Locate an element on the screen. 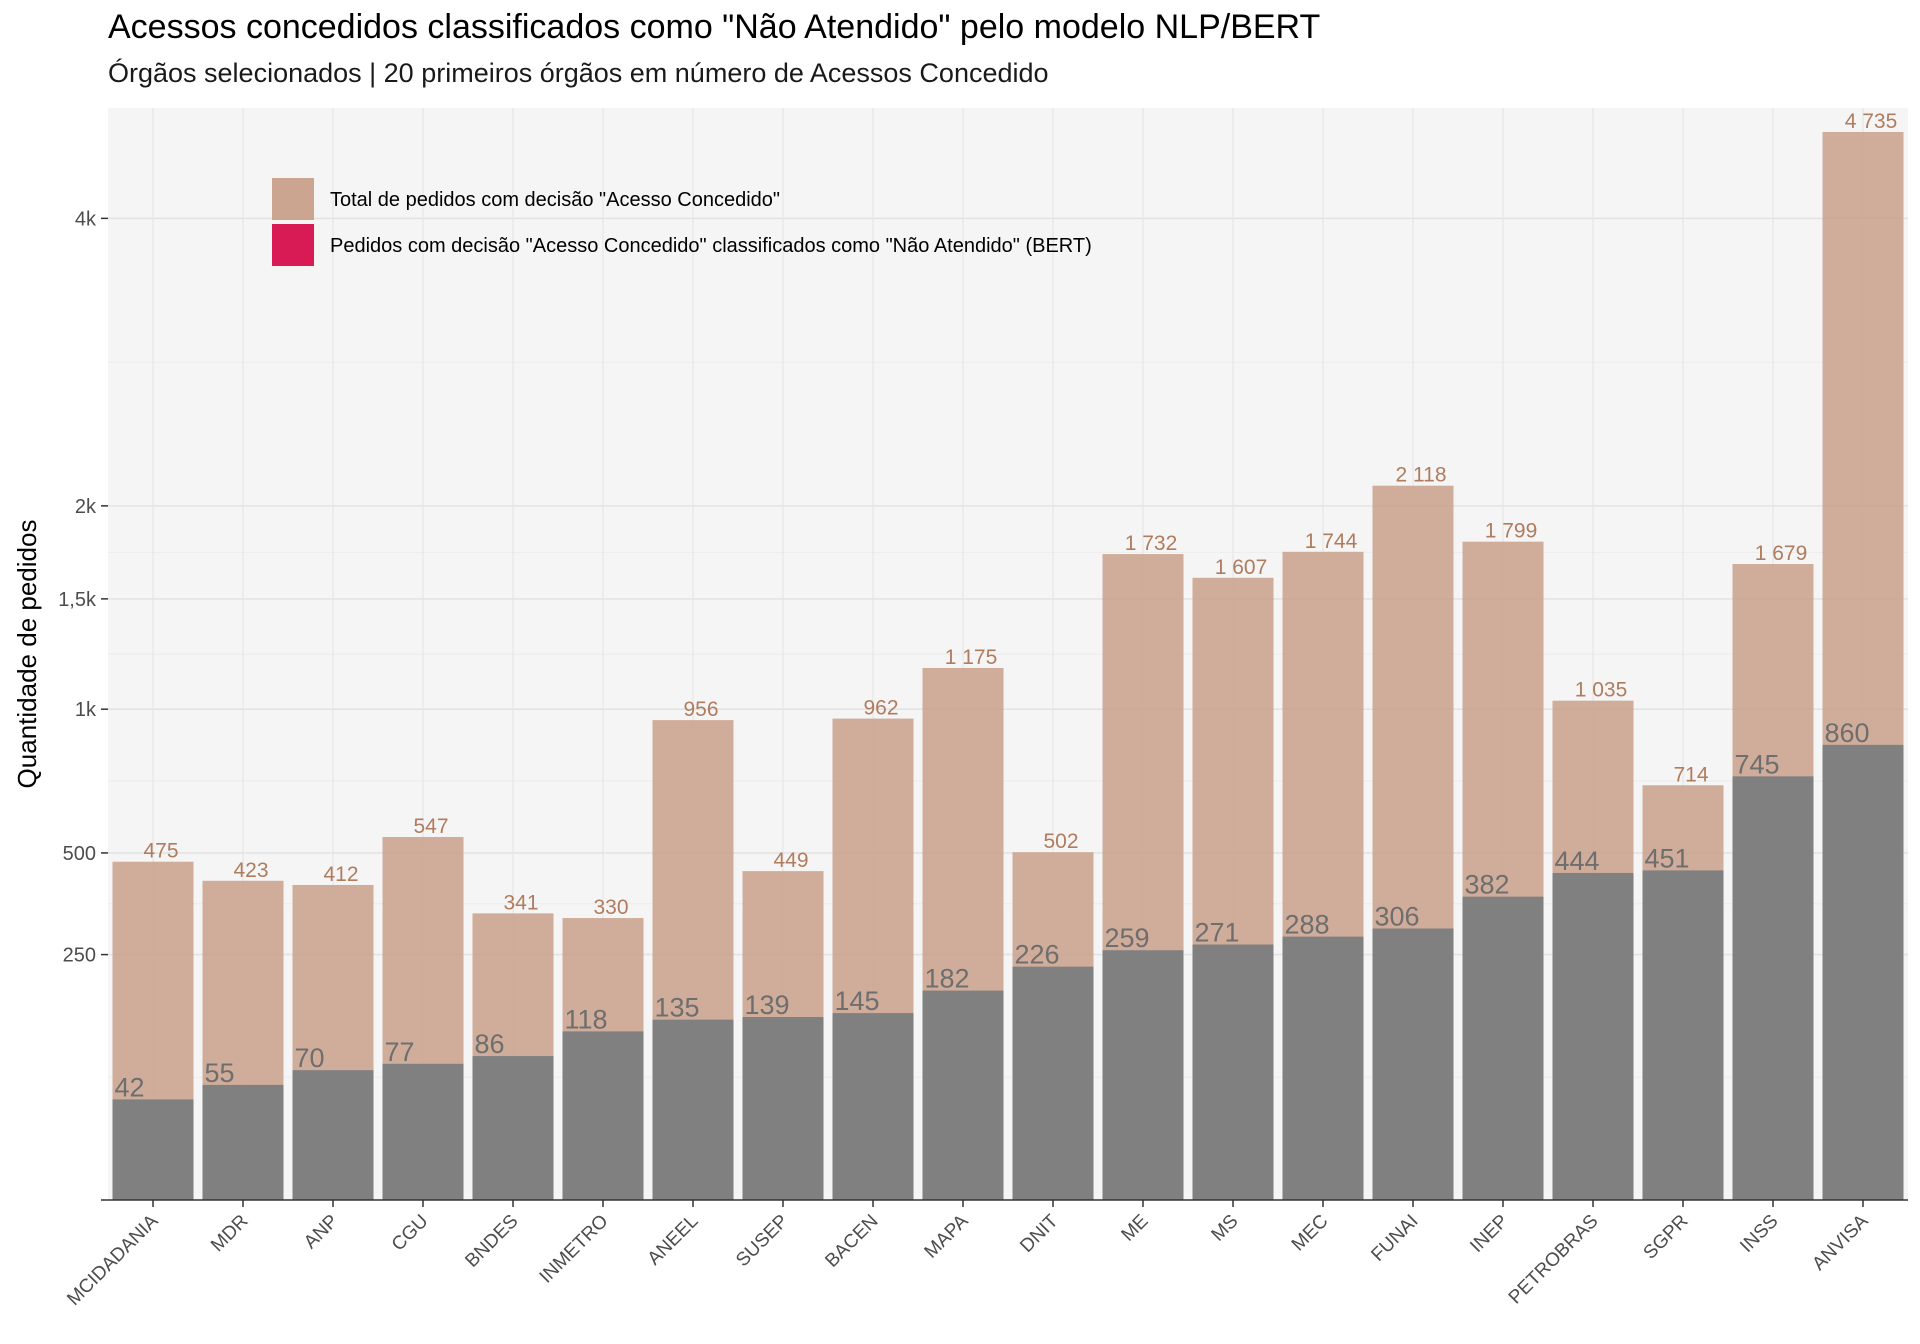 This screenshot has height=1344, width=1920. bert-value-label: 860 is located at coordinates (1847, 733).